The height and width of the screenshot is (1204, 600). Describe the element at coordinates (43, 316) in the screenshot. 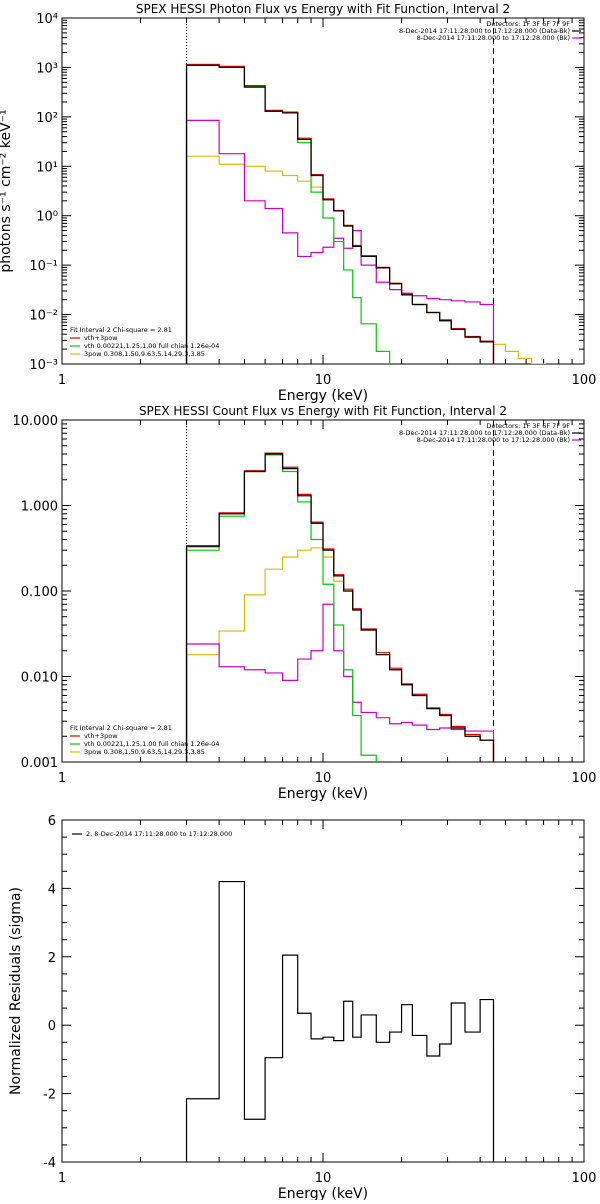

I see `y-tick-label: 10⁻²` at that location.